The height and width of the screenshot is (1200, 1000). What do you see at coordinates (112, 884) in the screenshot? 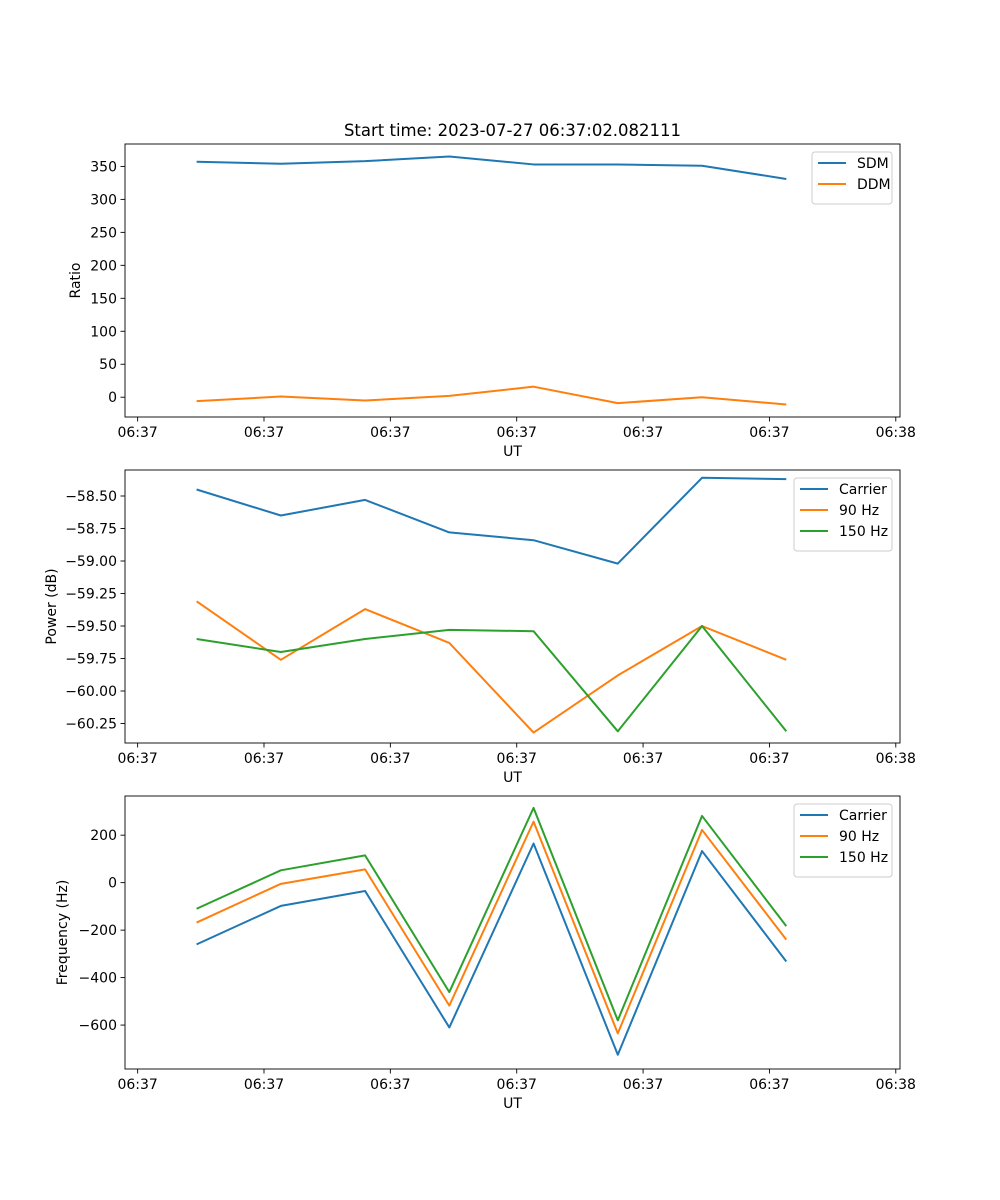
I see `frequency-y-tick-label: 0` at bounding box center [112, 884].